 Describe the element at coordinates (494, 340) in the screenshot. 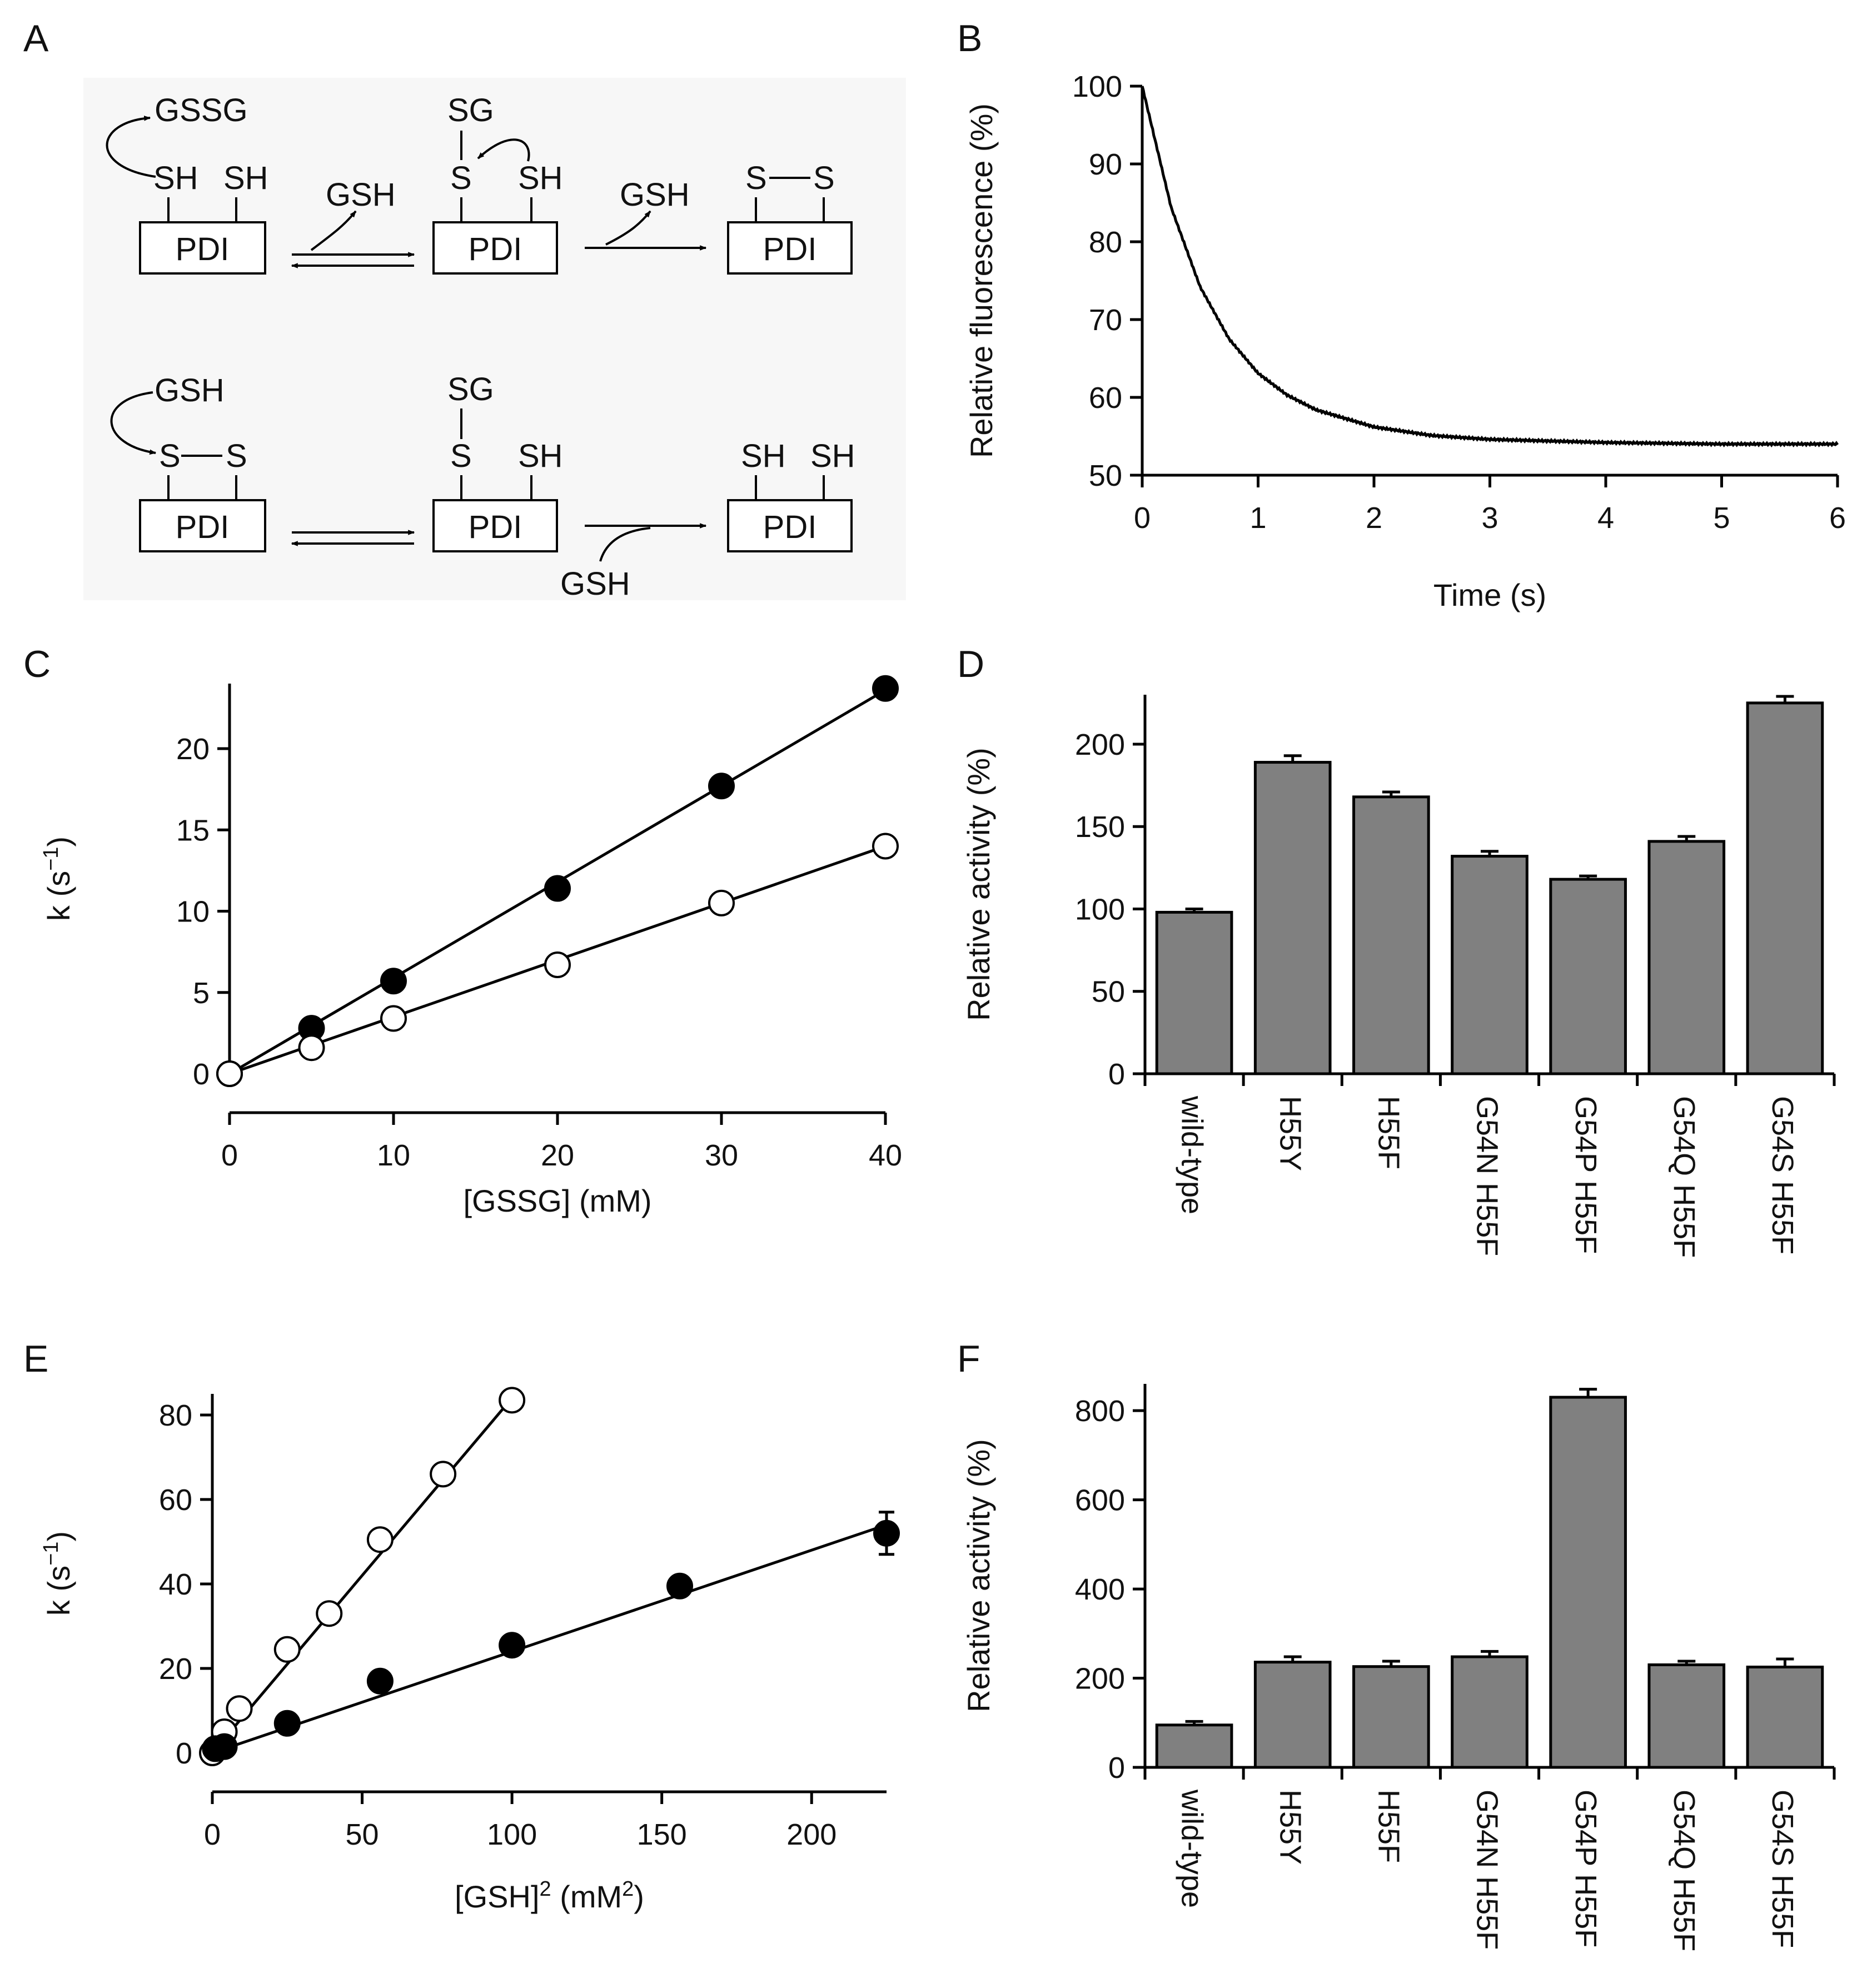

I see `reaction-scheme: PDI SH SH GSSG GSH PDI S SH SG GSH` at that location.